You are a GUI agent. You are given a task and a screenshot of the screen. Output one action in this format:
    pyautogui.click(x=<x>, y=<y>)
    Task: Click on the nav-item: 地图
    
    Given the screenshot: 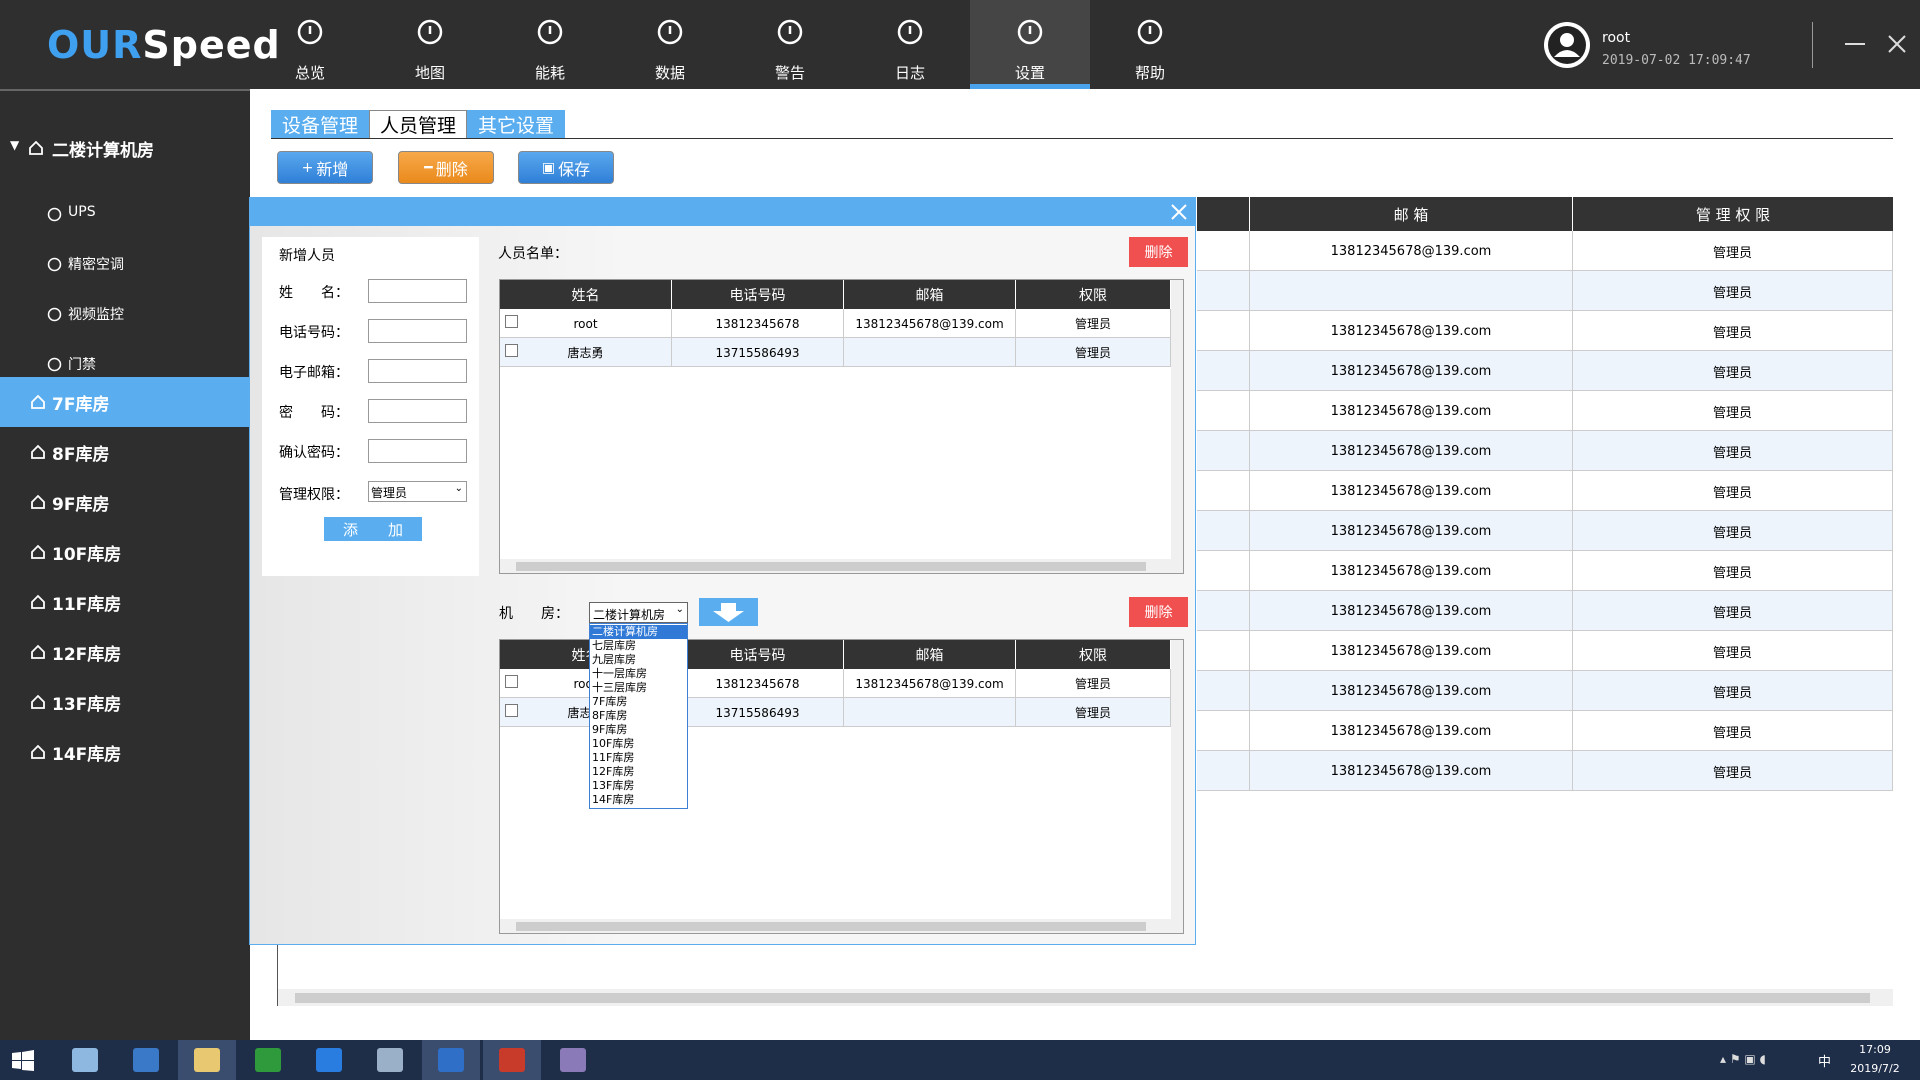 What is the action you would take?
    pyautogui.click(x=430, y=44)
    